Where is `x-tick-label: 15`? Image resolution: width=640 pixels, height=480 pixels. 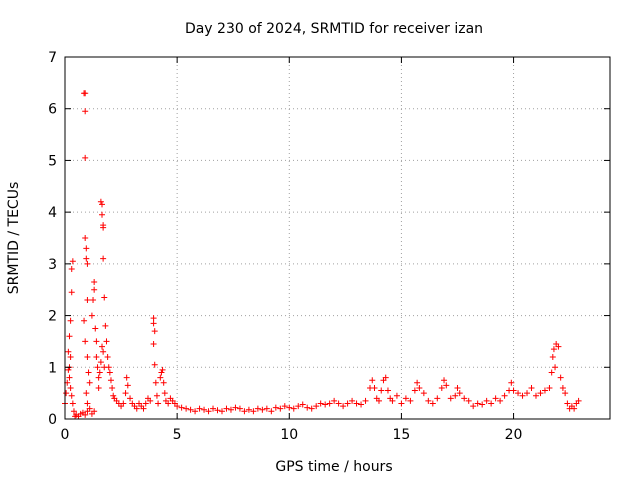
x-tick-label: 15 is located at coordinates (402, 435).